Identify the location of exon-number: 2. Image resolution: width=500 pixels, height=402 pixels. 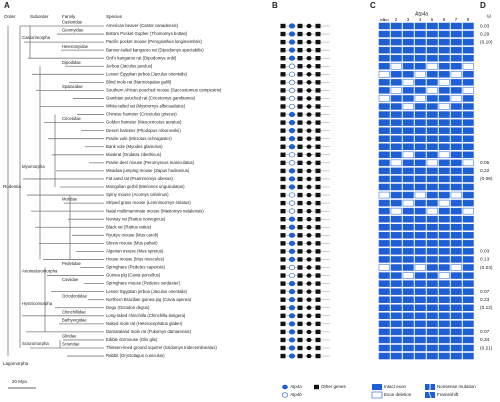
(396, 19).